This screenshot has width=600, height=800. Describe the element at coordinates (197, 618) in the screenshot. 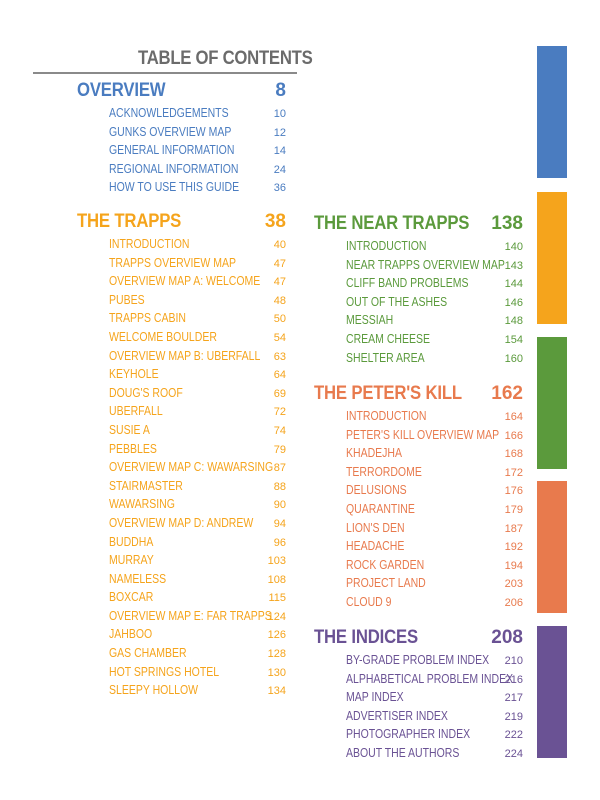

I see `toc-entry: OVERVIEW MAP E: FAR TRAPPS 124` at that location.